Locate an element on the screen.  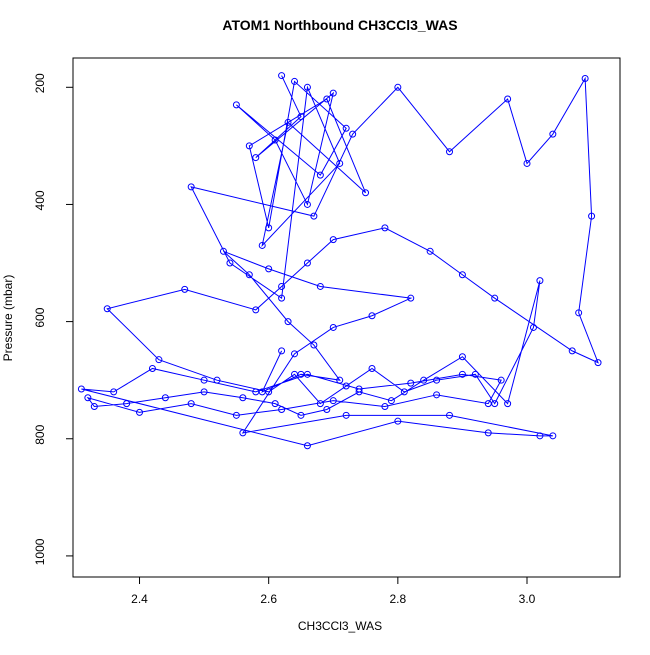
y-tick-label: 800 is located at coordinates (40, 434).